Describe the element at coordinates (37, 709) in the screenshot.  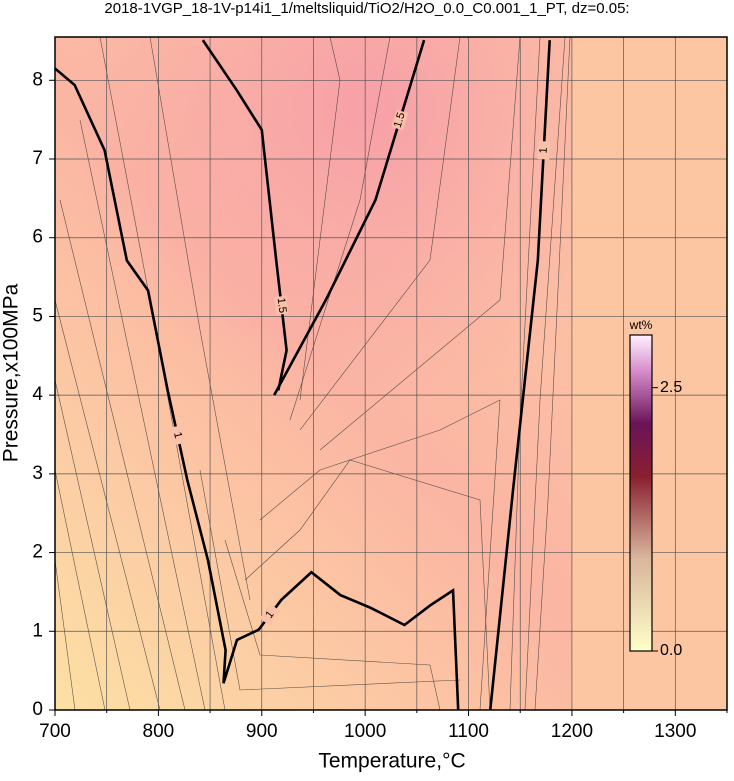
I see `y-tick-label: 0` at that location.